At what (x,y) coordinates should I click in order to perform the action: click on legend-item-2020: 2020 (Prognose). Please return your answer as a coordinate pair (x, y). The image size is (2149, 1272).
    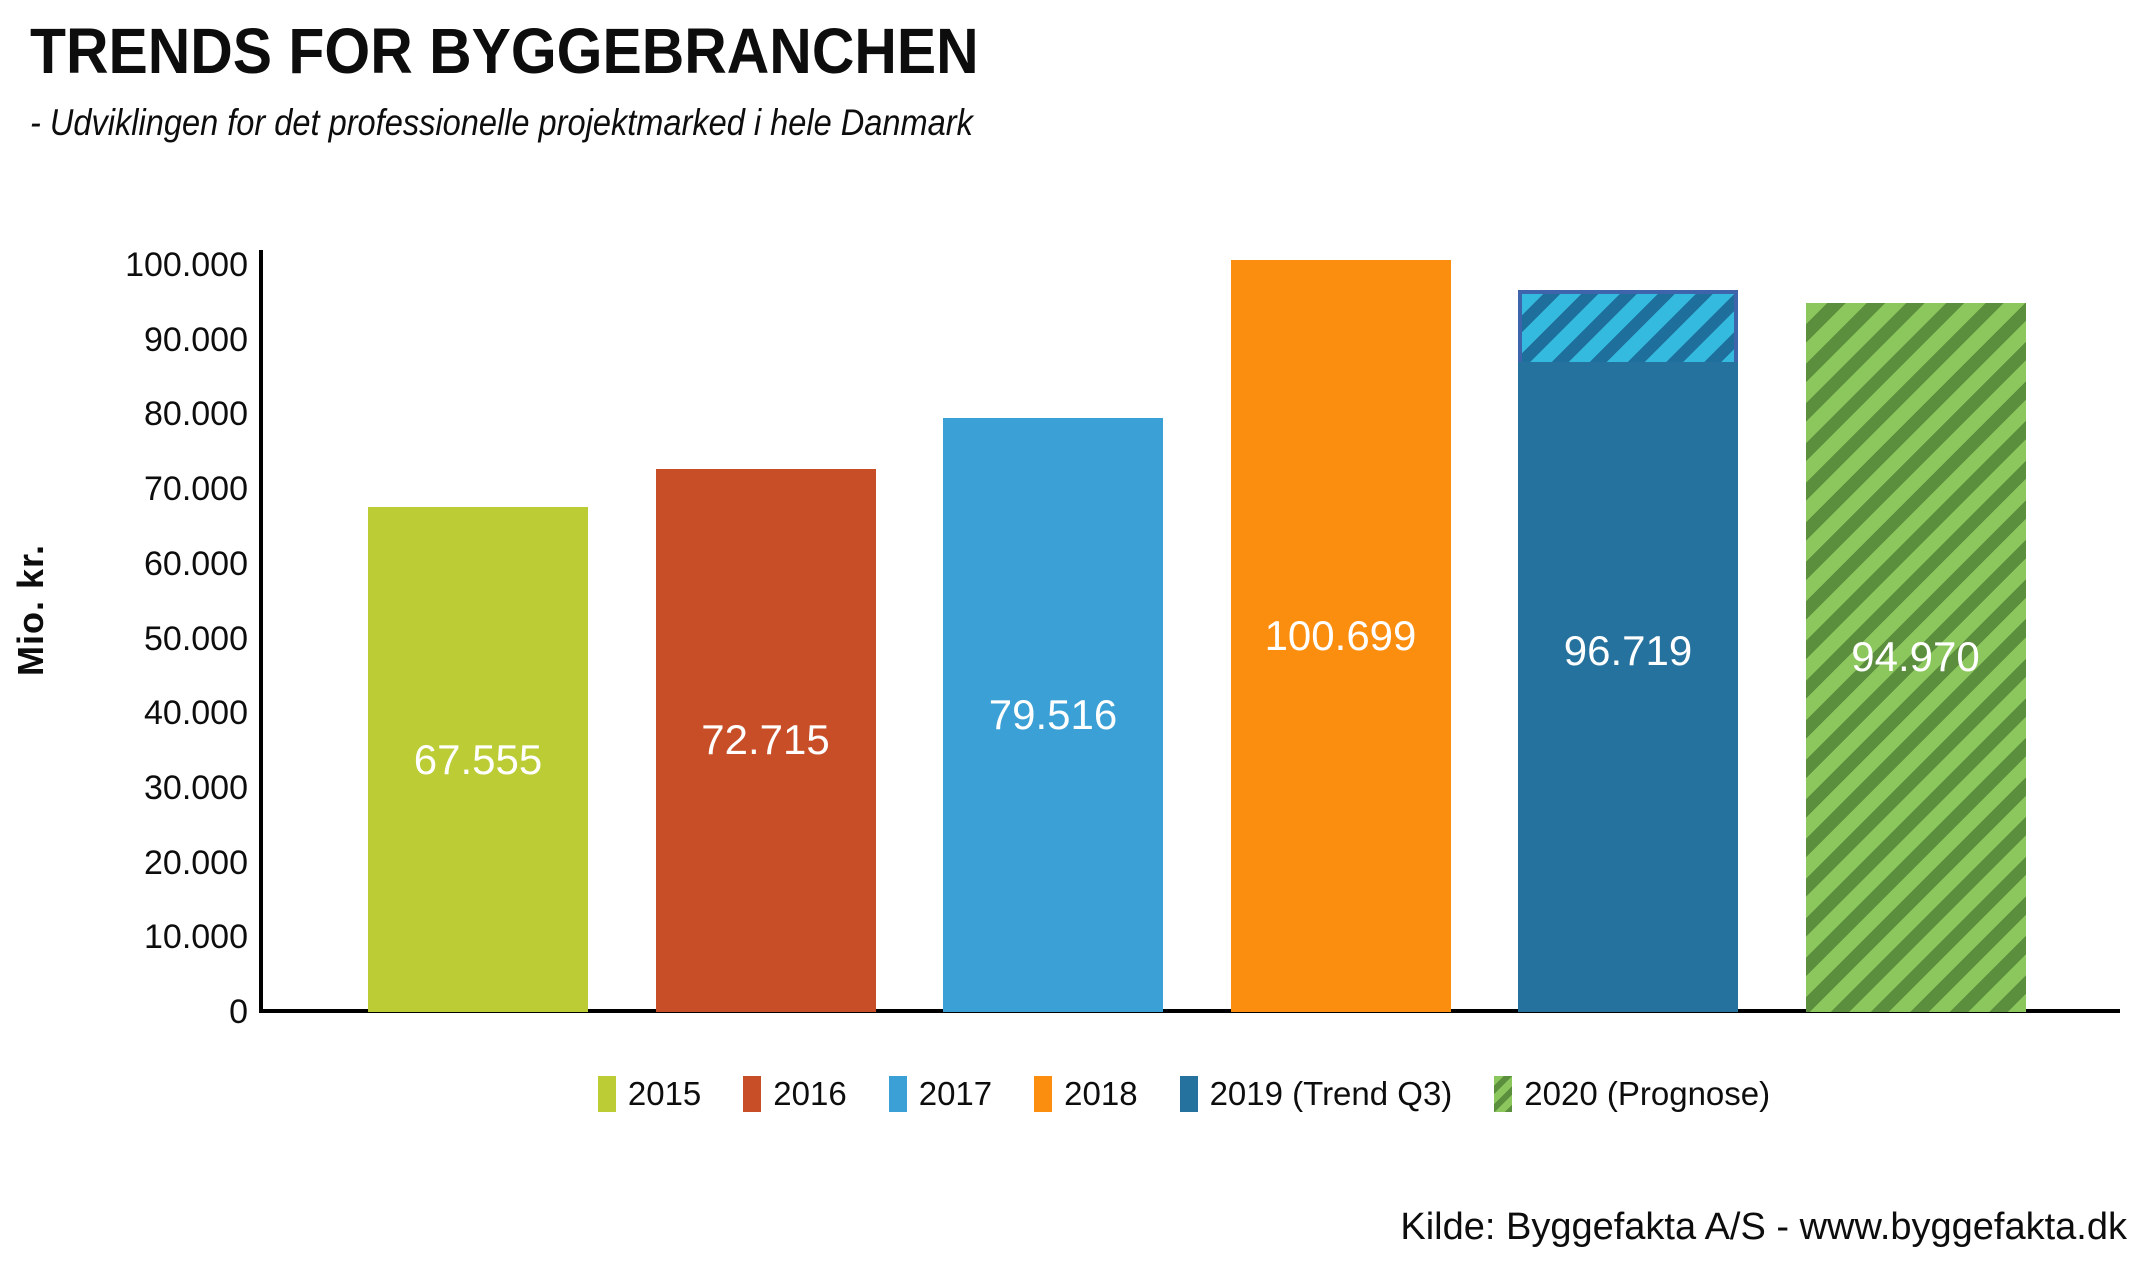
    Looking at the image, I should click on (1632, 1094).